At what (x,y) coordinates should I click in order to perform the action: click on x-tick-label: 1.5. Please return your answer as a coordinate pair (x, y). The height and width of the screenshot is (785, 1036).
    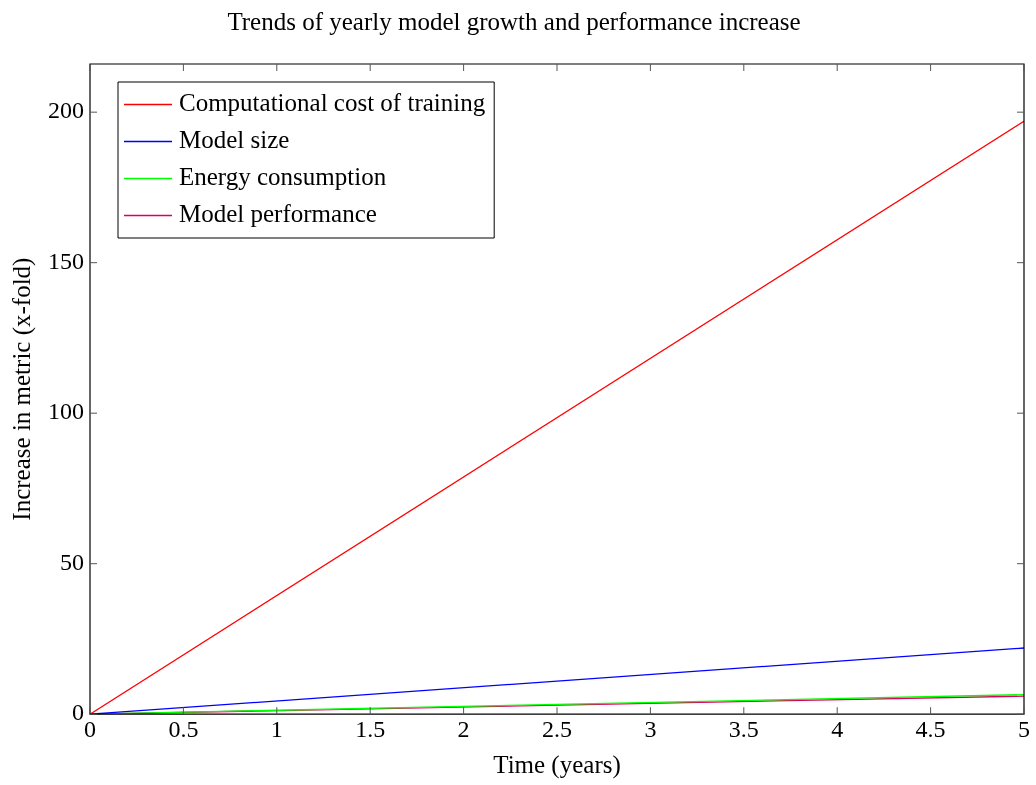
    Looking at the image, I should click on (370, 728).